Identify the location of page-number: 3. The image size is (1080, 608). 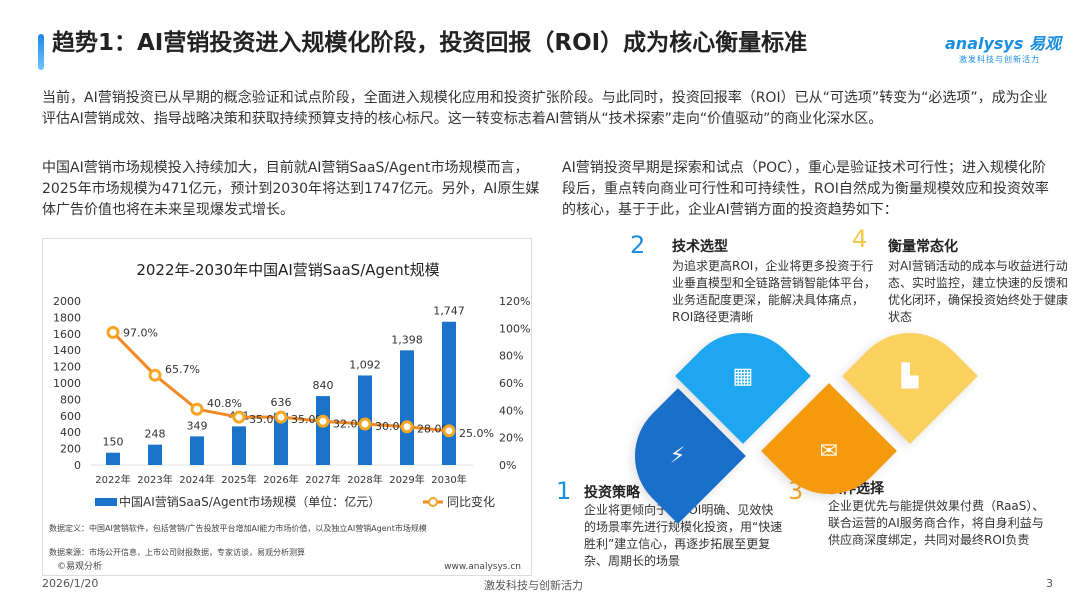
(1049, 583).